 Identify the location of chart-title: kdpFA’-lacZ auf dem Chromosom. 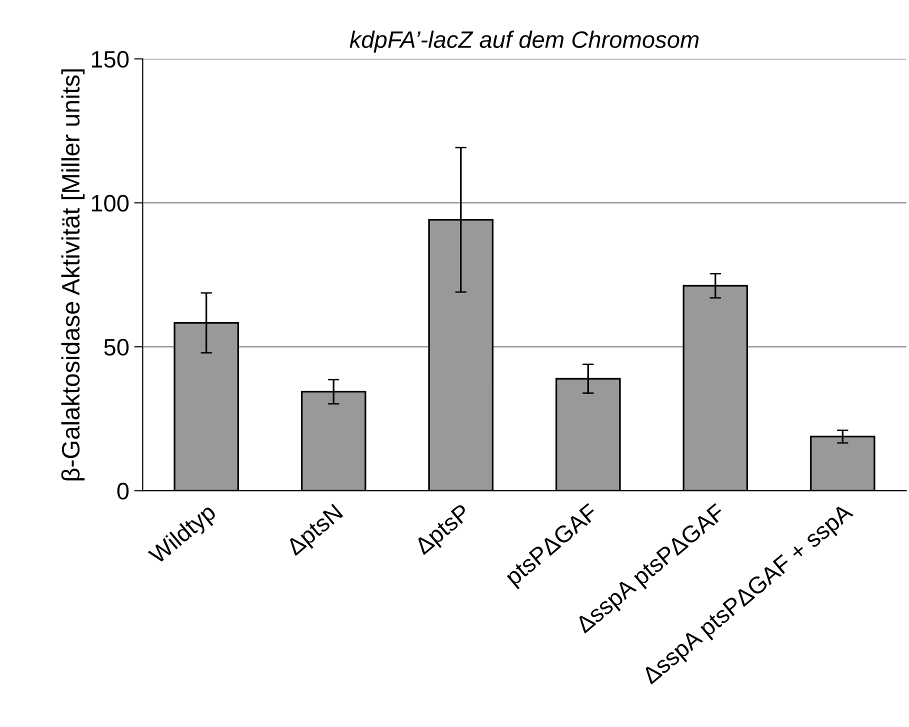
(524, 41).